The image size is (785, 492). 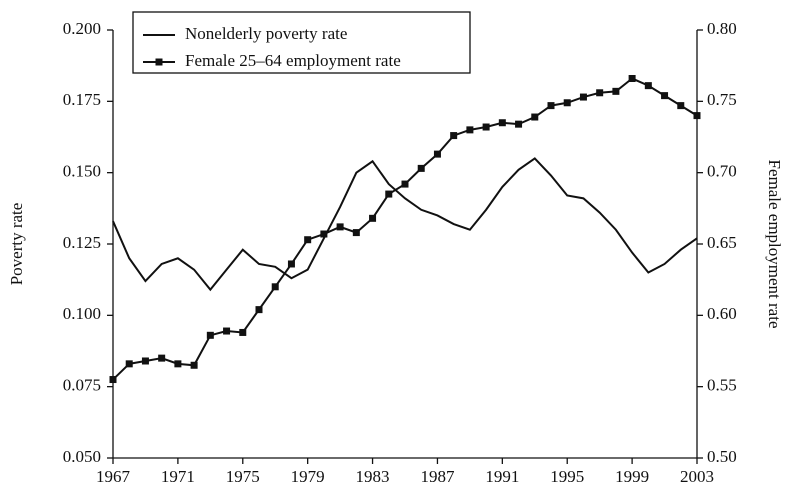 I want to click on legend-label: Nonelderly poverty rate, so click(x=266, y=33).